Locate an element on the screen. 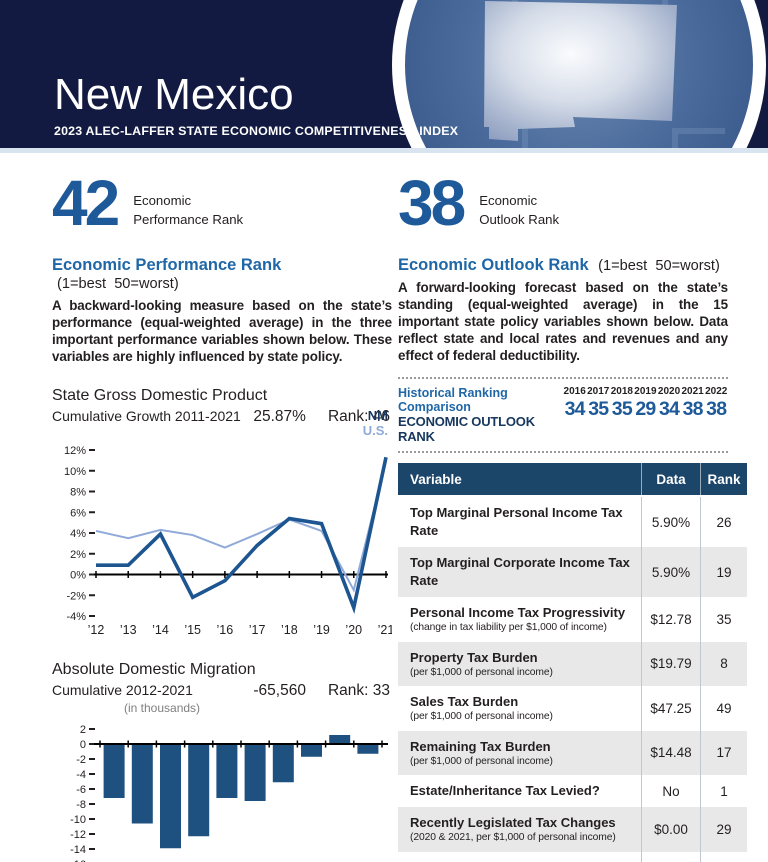  historical-year: 2017 is located at coordinates (598, 392).